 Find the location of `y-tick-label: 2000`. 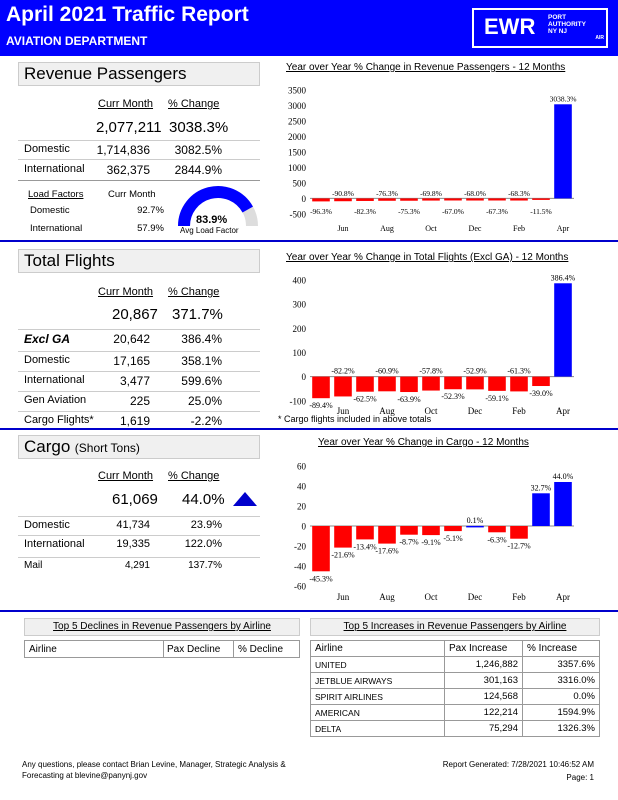

y-tick-label: 2000 is located at coordinates (297, 137).